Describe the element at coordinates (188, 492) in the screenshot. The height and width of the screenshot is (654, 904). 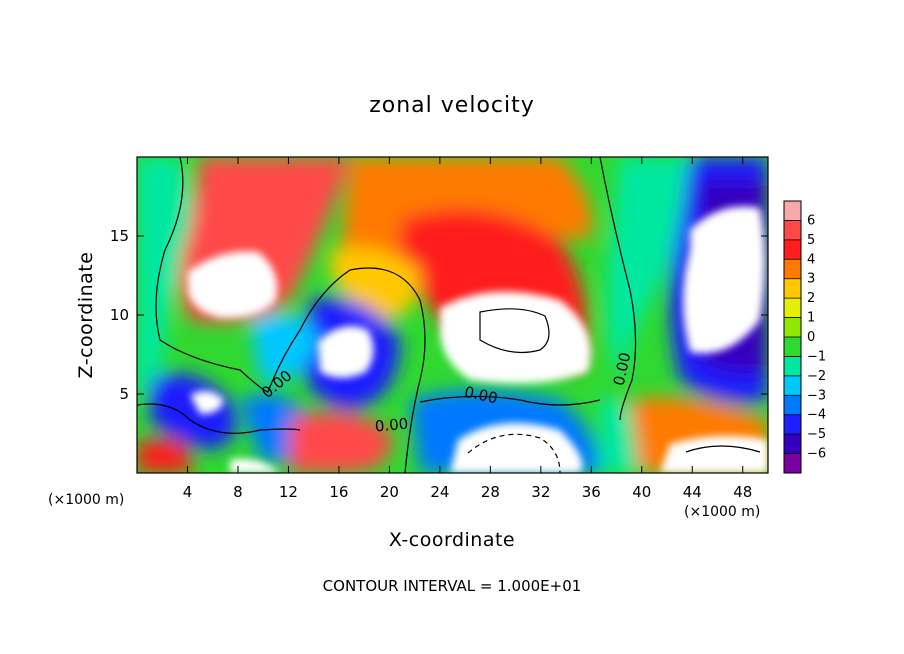
I see `x-tick-label: 4` at that location.